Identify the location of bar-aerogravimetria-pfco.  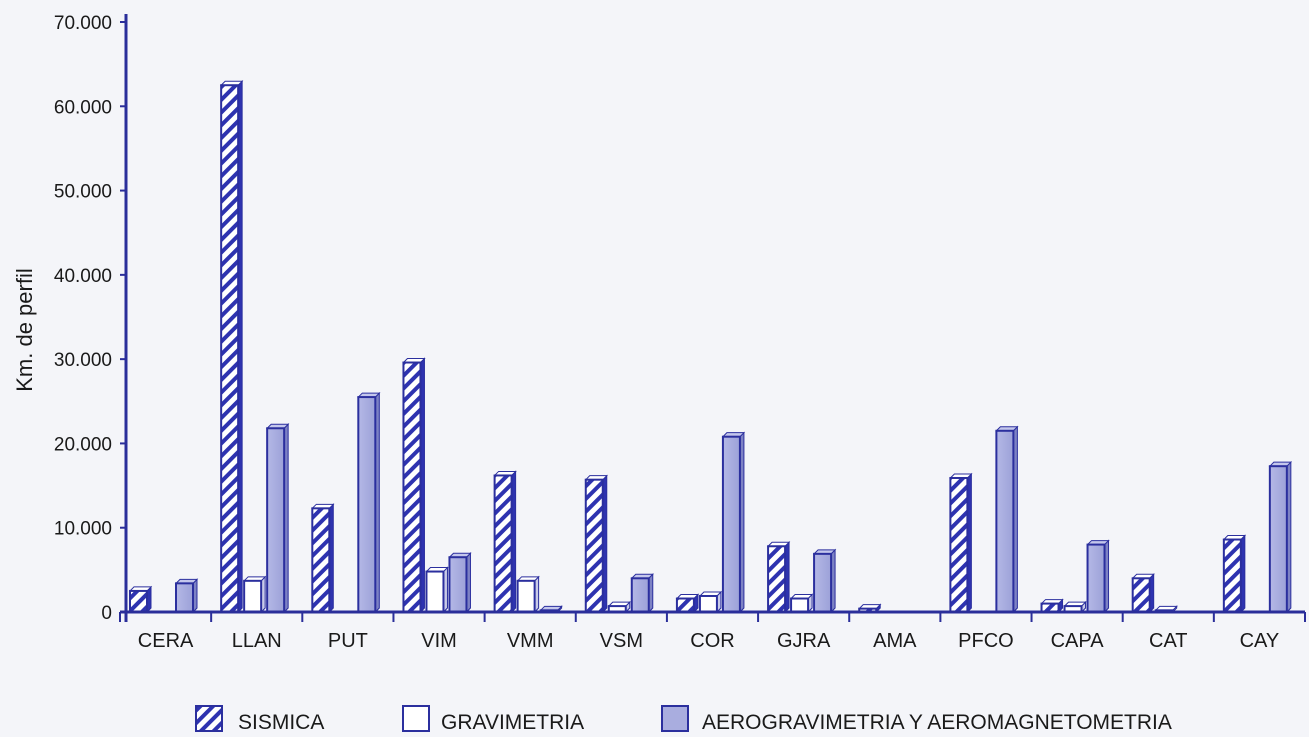
(1007, 519).